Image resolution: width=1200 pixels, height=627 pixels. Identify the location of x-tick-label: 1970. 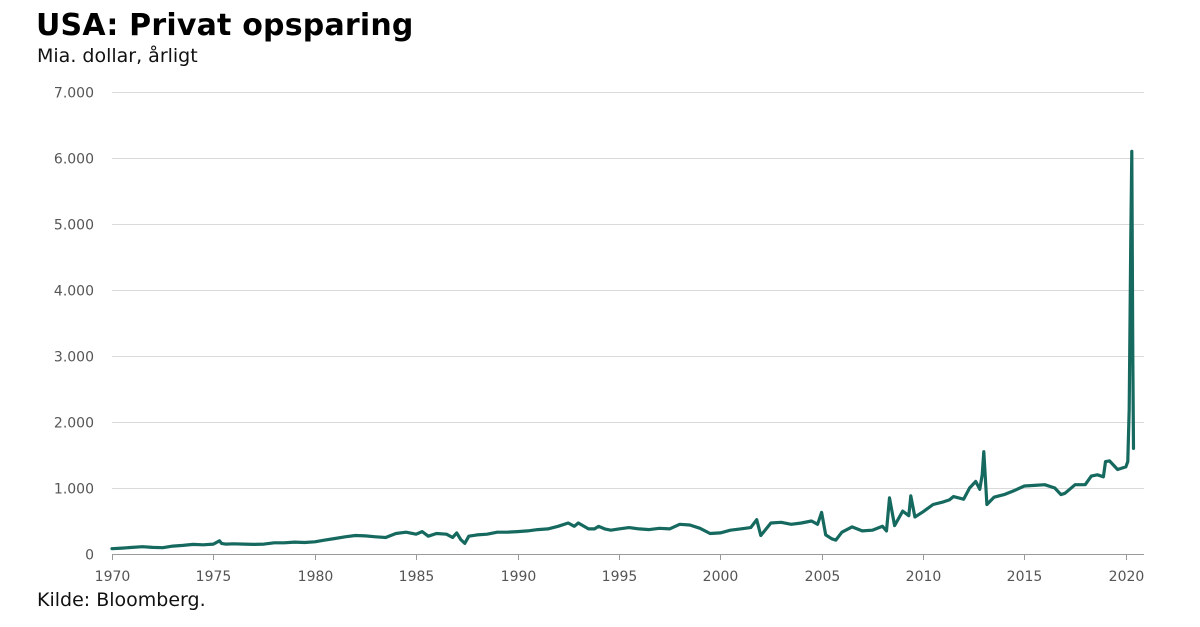
(113, 577).